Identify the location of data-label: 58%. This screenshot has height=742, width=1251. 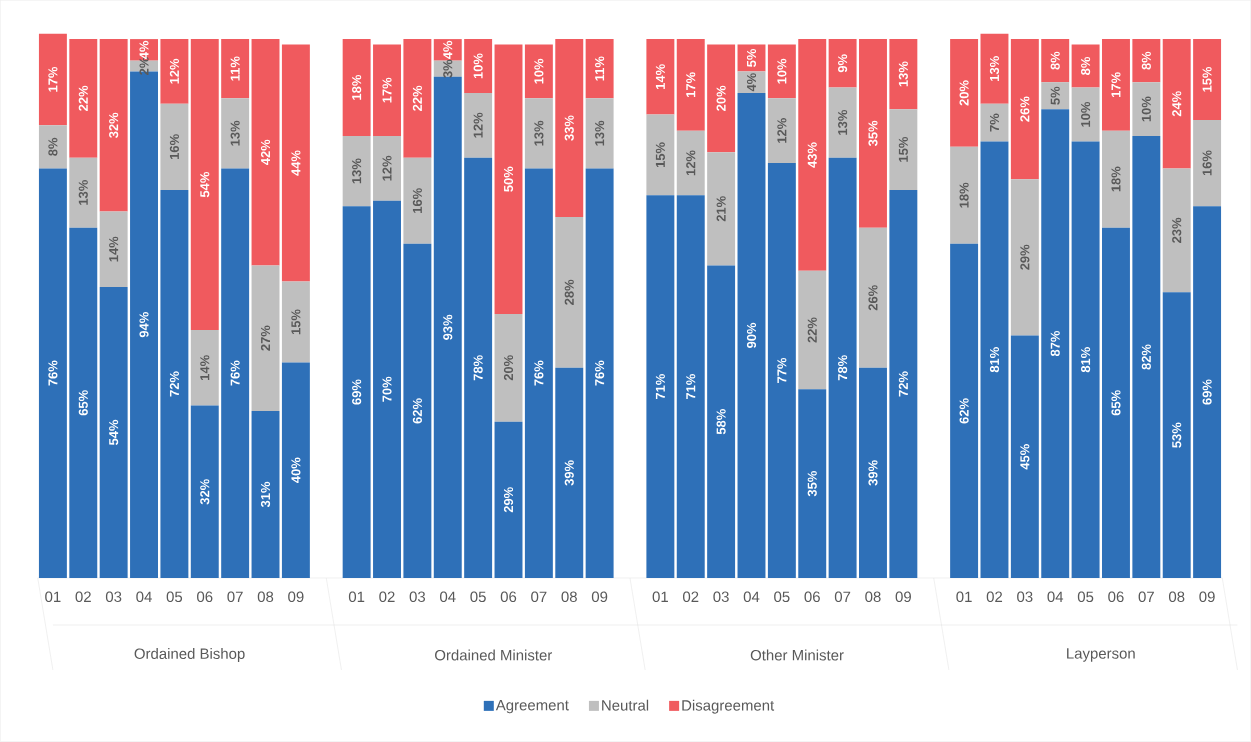
(721, 422).